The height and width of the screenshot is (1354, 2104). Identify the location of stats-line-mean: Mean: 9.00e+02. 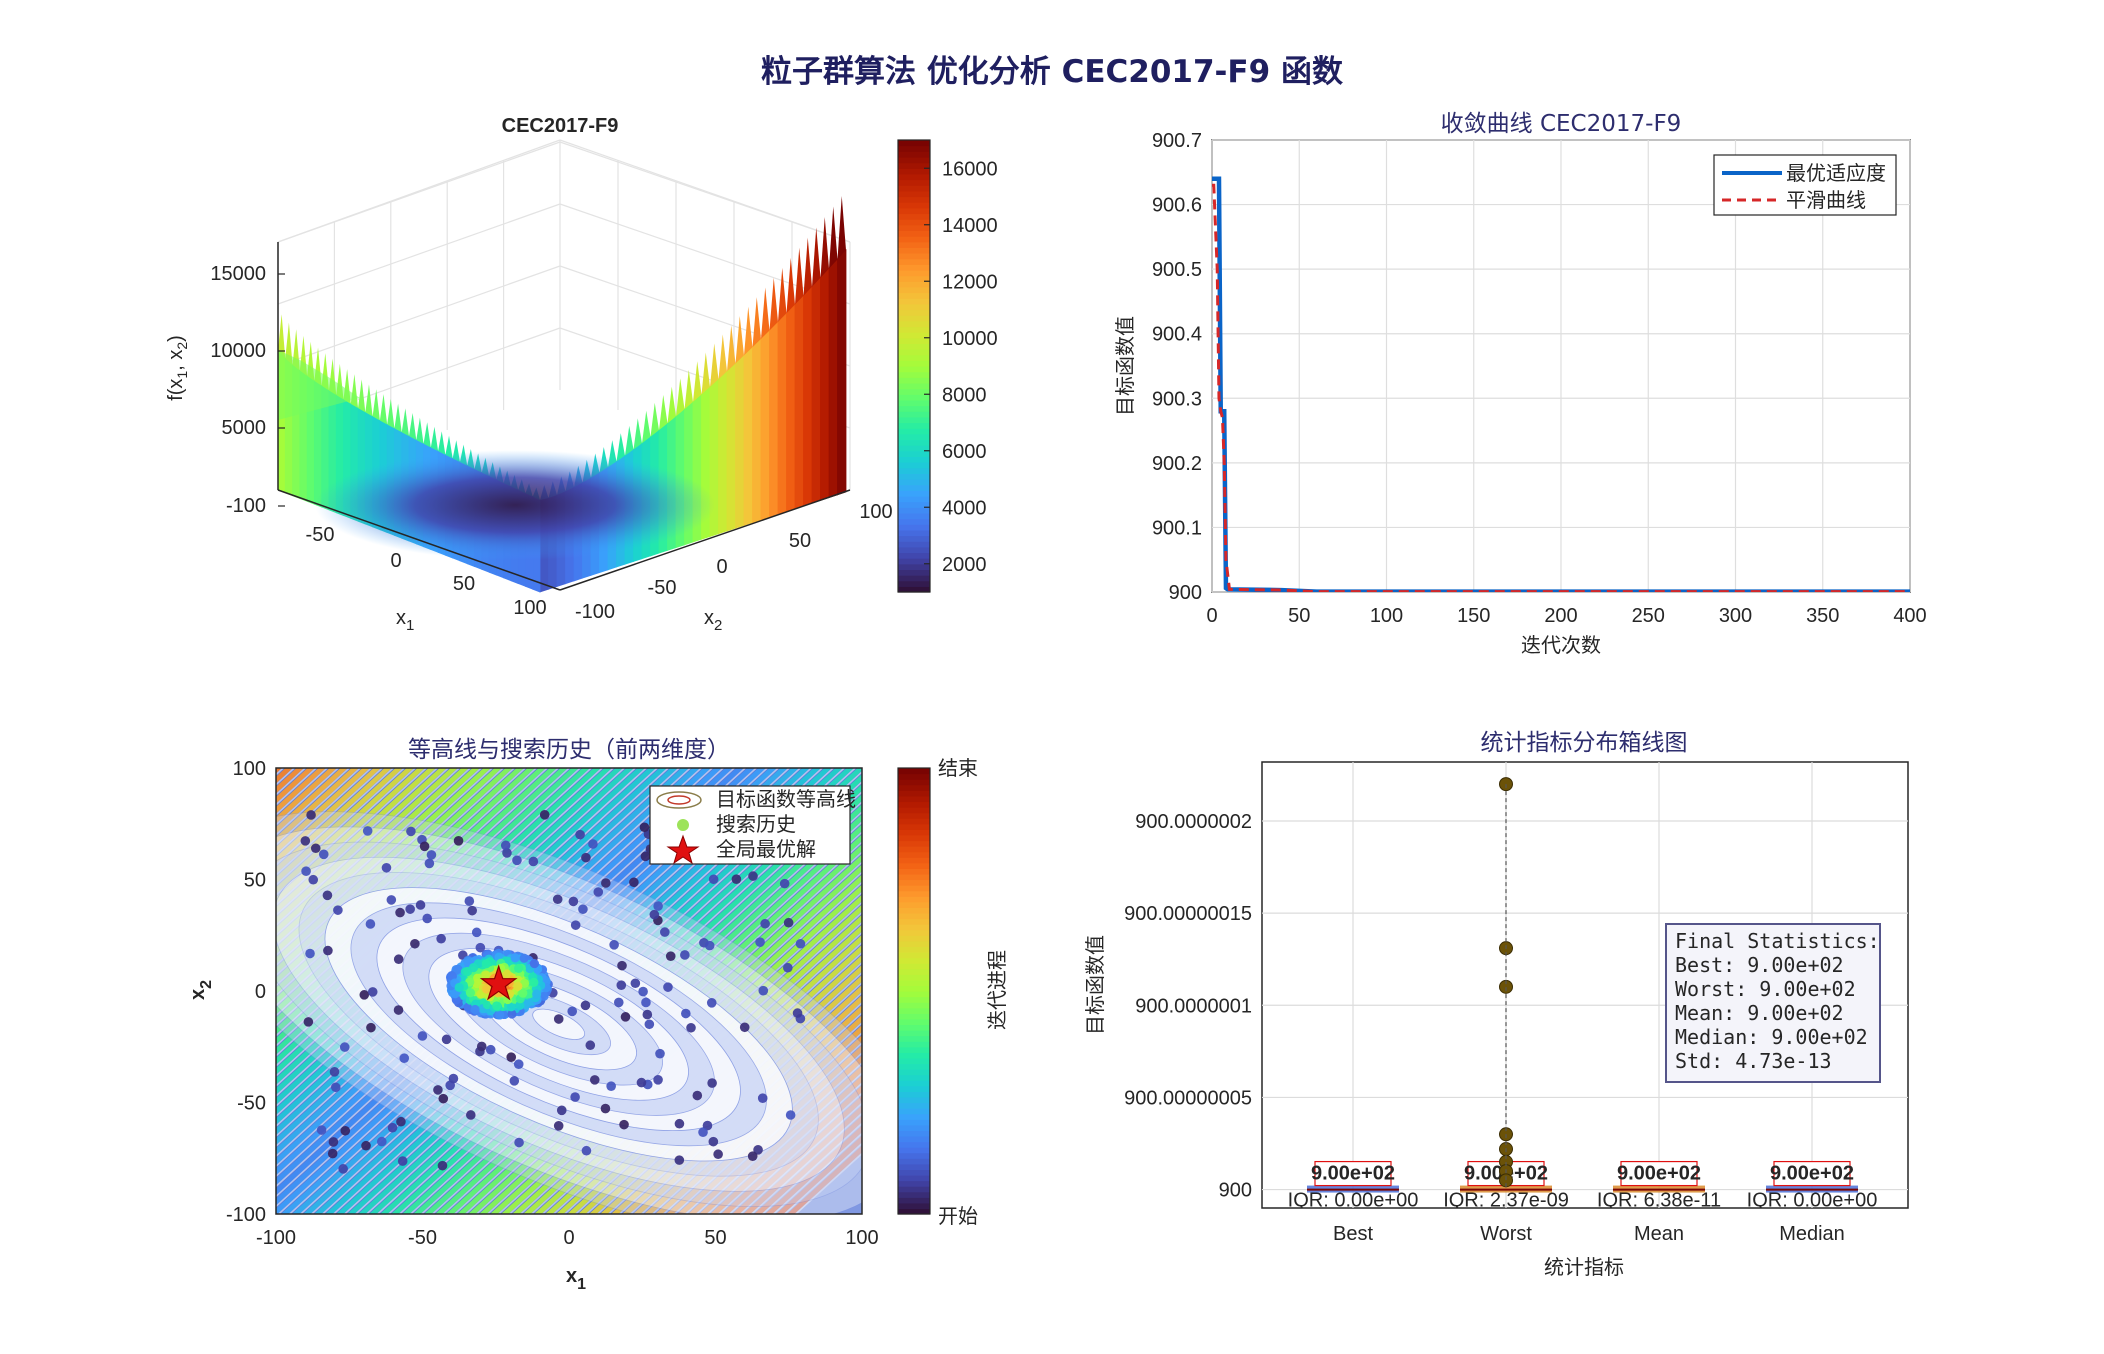
(1759, 1013).